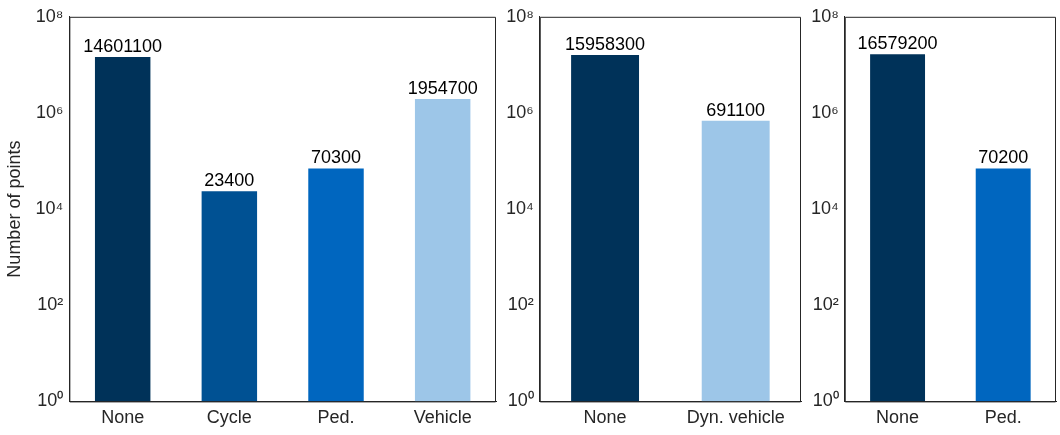 The height and width of the screenshot is (435, 1060). What do you see at coordinates (336, 157) in the screenshot?
I see `data-label: 70300` at bounding box center [336, 157].